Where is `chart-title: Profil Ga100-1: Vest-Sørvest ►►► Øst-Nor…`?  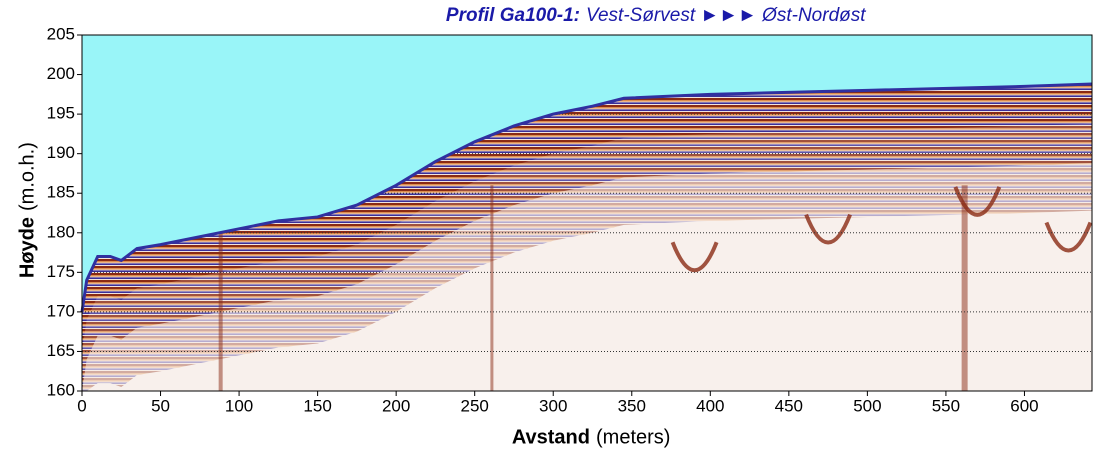
chart-title: Profil Ga100-1: Vest-Sørvest ►►► Øst-Nor… is located at coordinates (656, 15).